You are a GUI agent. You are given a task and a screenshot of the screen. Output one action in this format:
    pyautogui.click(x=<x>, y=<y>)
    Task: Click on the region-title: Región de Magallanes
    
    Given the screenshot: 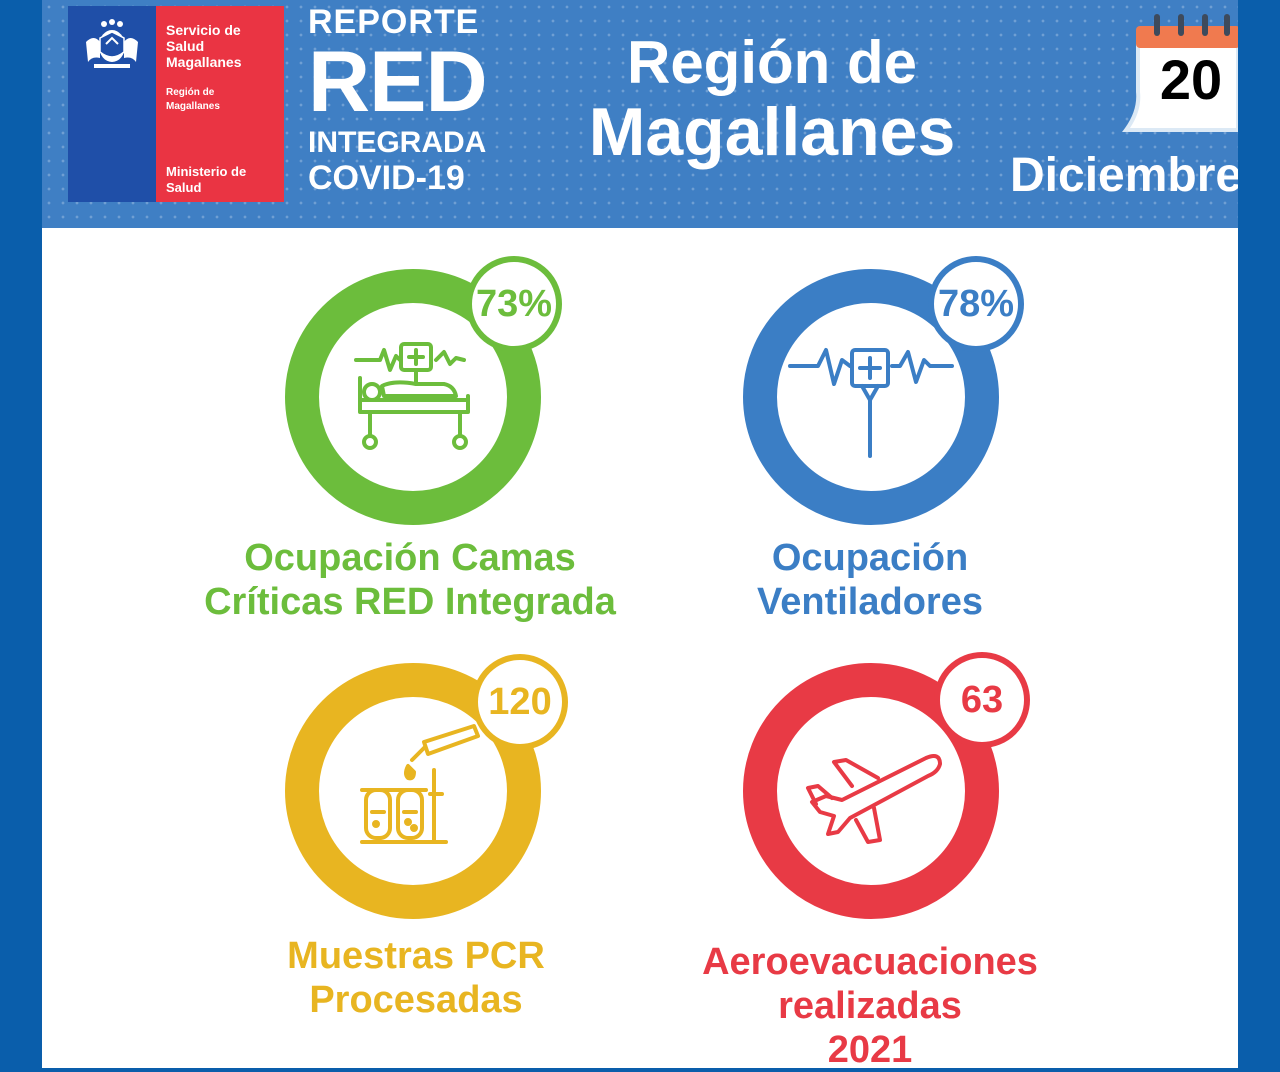 What is the action you would take?
    pyautogui.click(x=772, y=99)
    